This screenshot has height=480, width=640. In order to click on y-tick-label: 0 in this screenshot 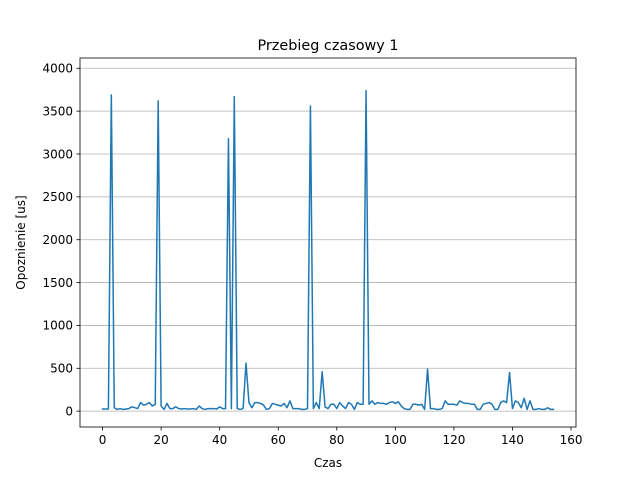, I will do `click(69, 411)`.